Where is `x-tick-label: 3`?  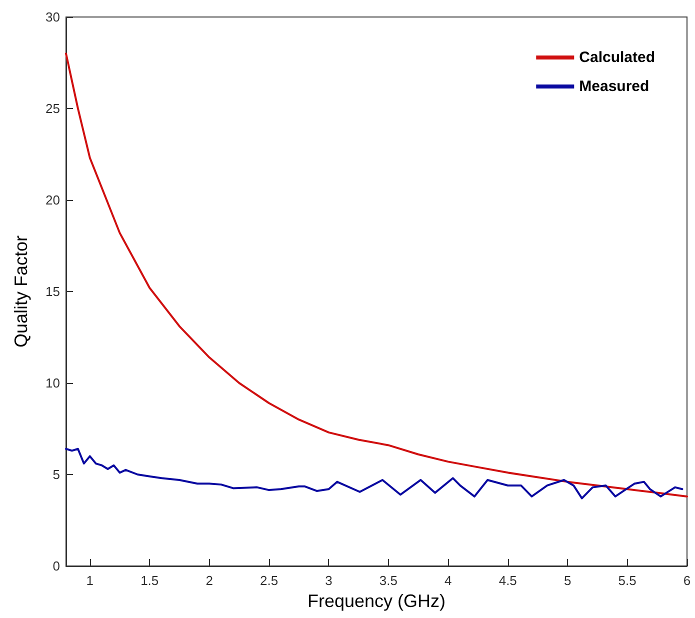 x-tick-label: 3 is located at coordinates (328, 580).